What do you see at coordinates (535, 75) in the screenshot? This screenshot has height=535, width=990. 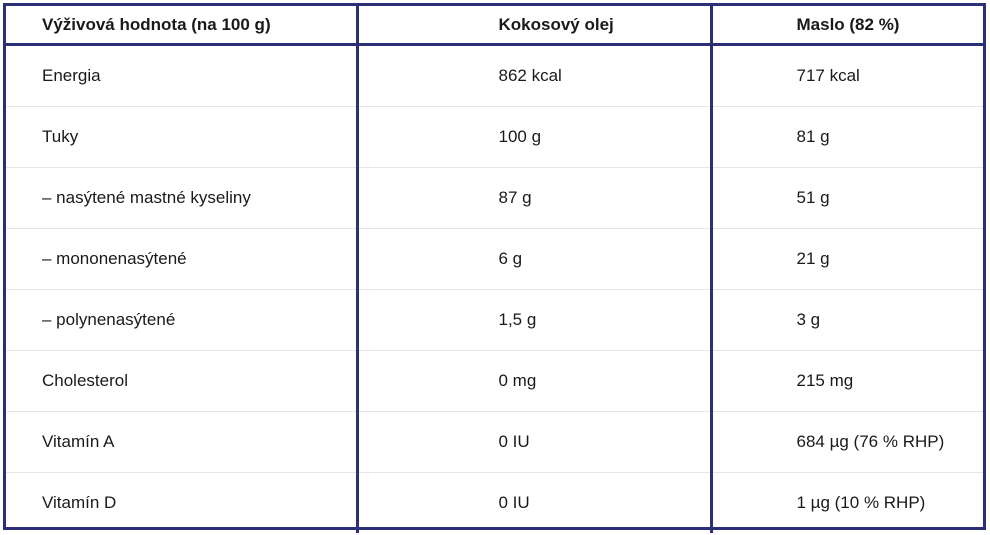 I see `coconut-oil-cell: 862 kcal` at bounding box center [535, 75].